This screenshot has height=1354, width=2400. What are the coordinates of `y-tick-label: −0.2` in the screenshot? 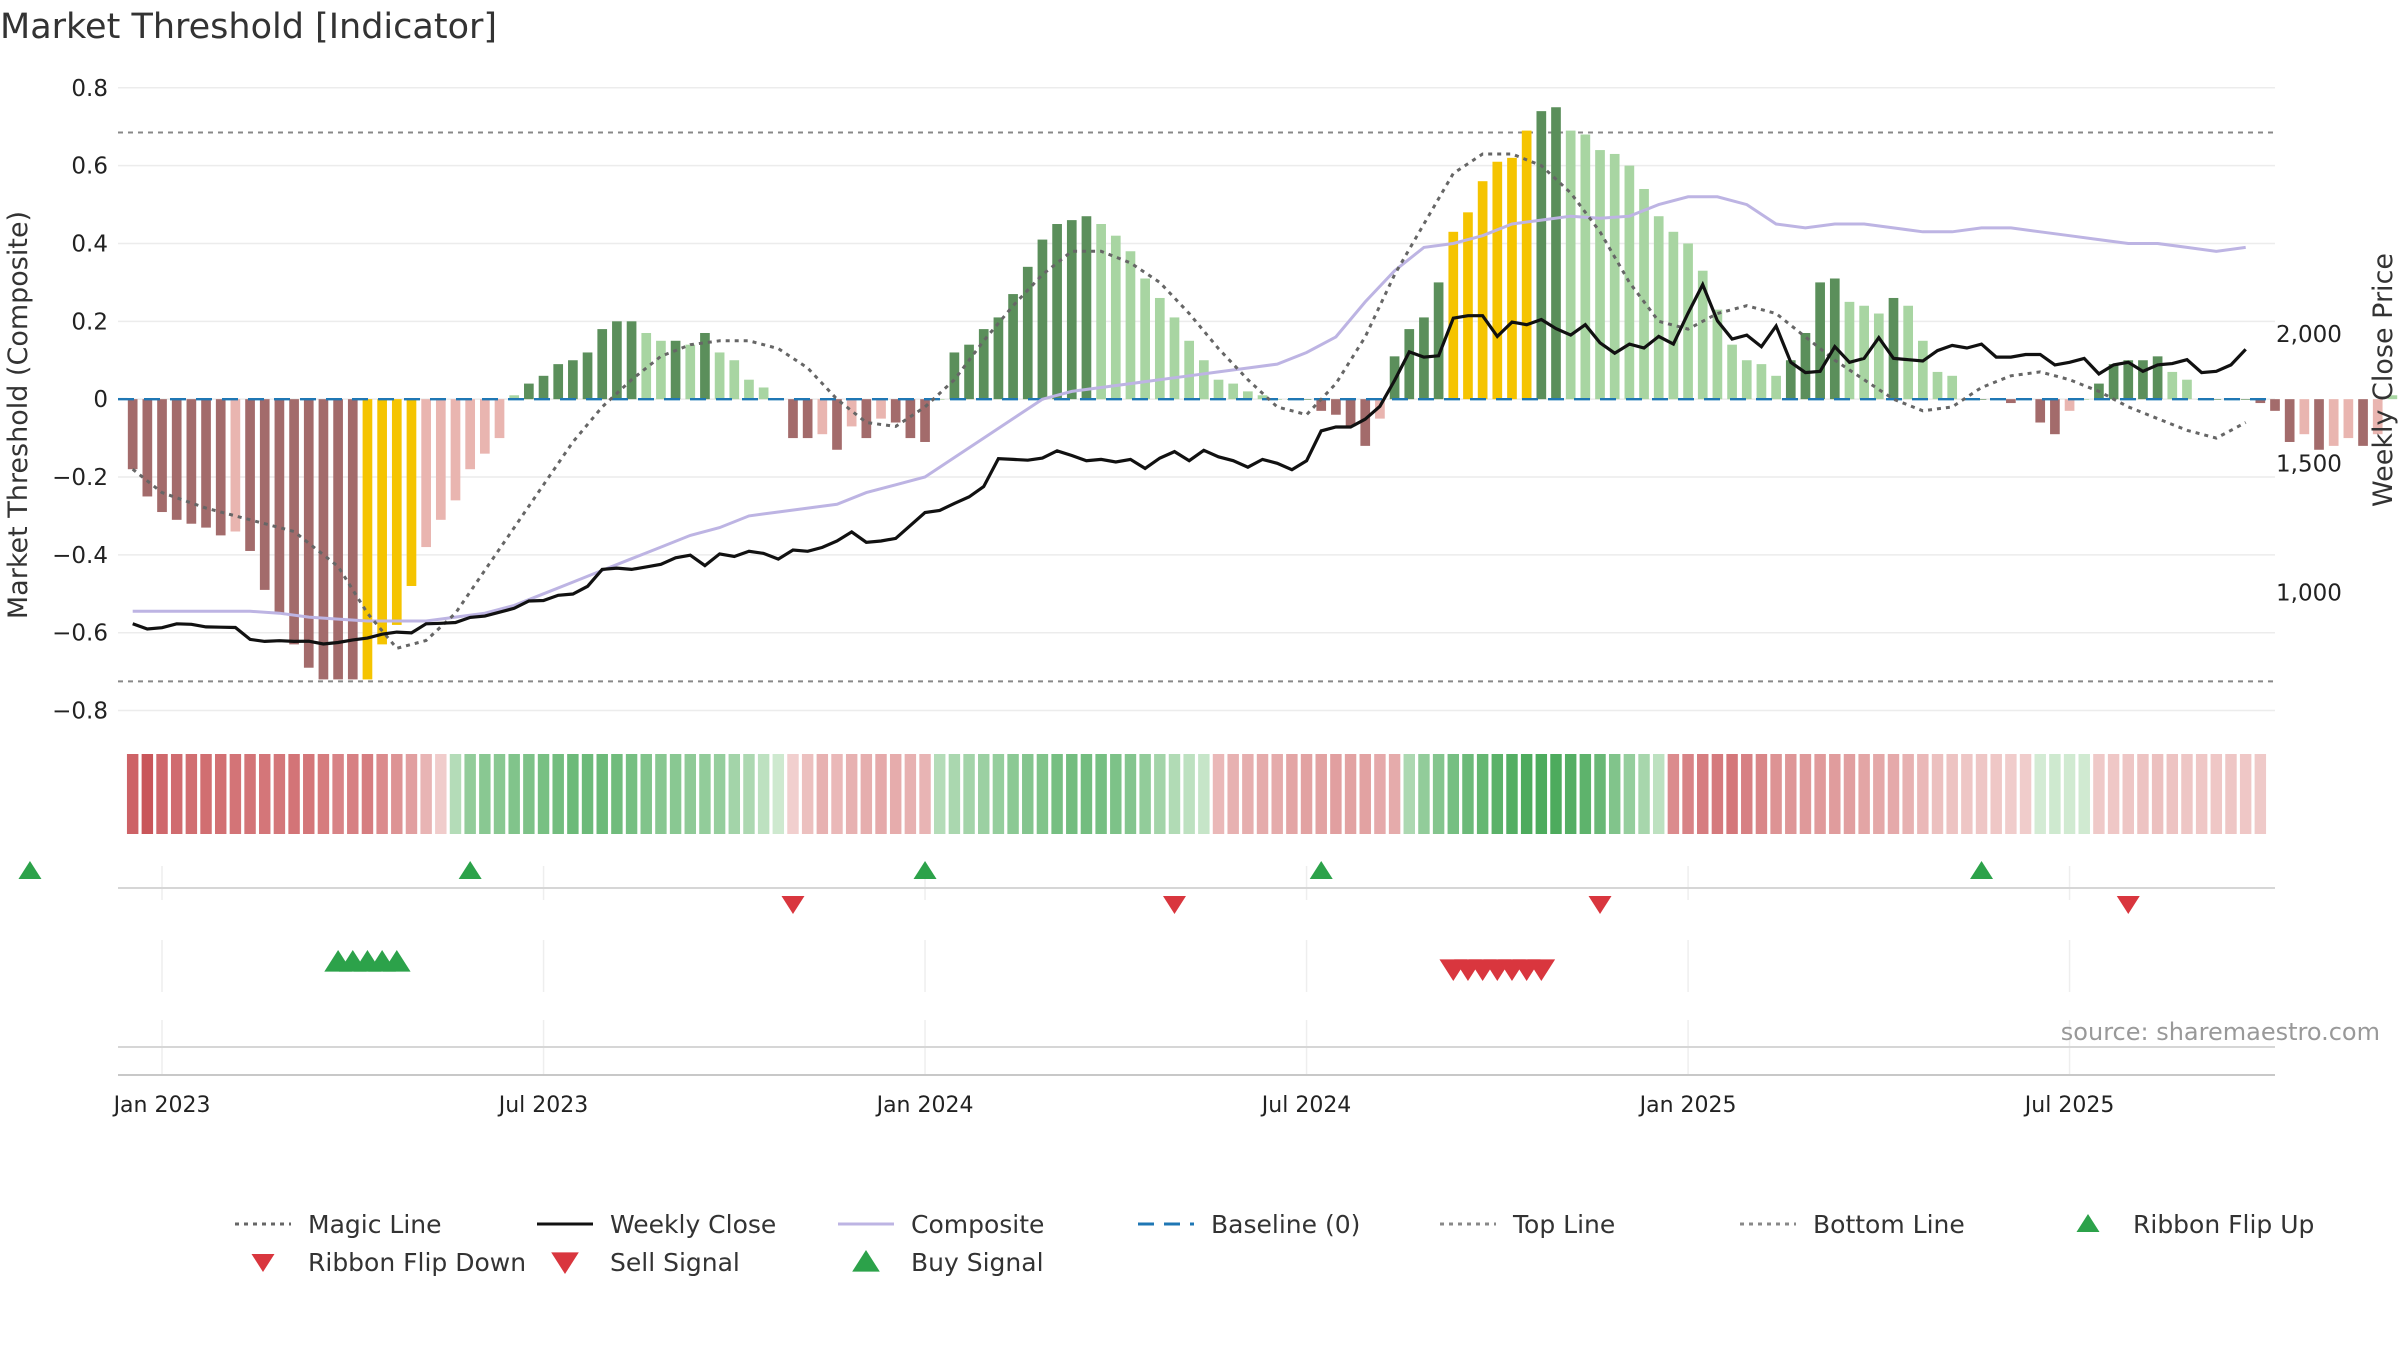 It's located at (80, 478).